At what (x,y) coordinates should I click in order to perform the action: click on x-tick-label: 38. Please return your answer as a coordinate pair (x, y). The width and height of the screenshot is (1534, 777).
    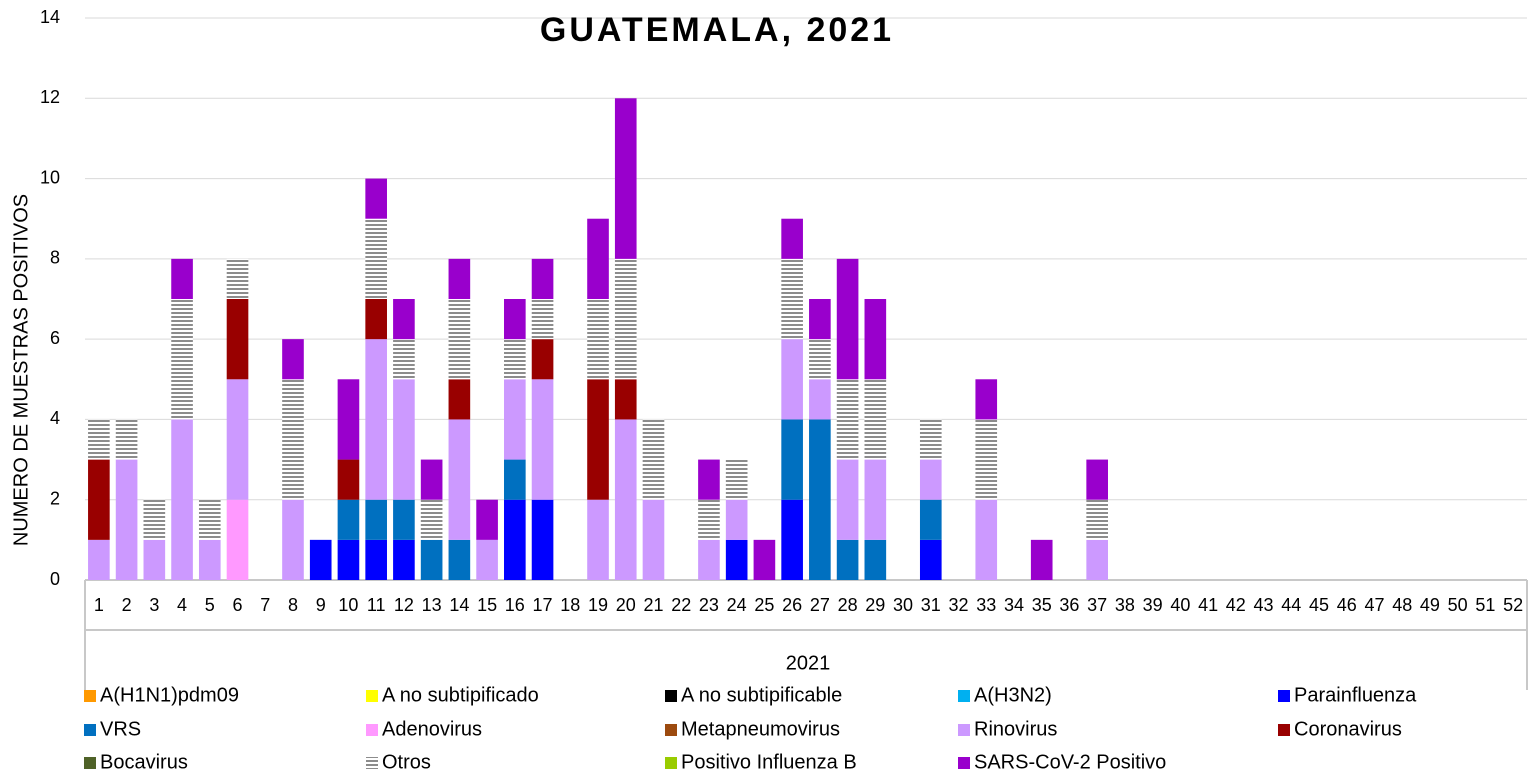
    Looking at the image, I should click on (1125, 605).